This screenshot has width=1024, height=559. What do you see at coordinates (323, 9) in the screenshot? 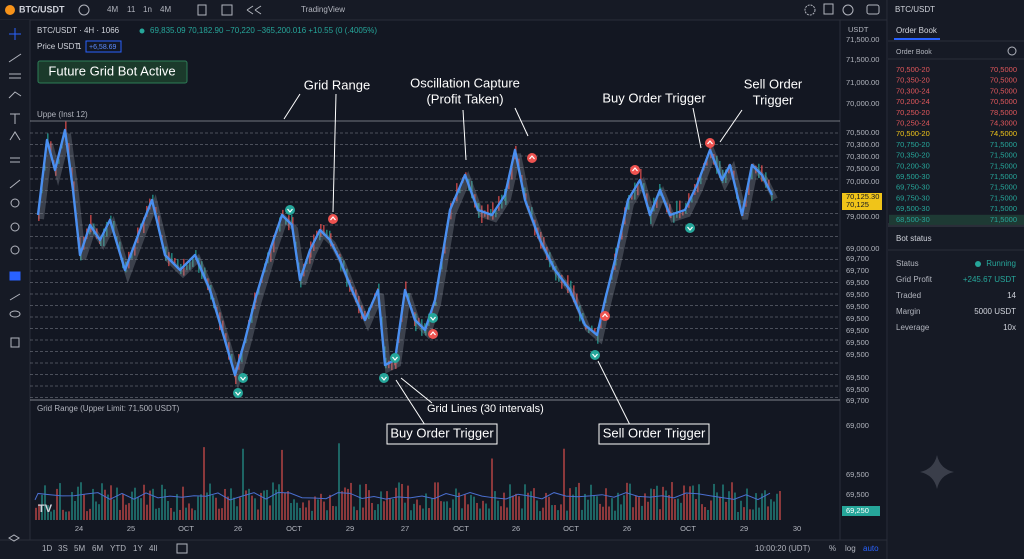
I see `brand: TradingView` at bounding box center [323, 9].